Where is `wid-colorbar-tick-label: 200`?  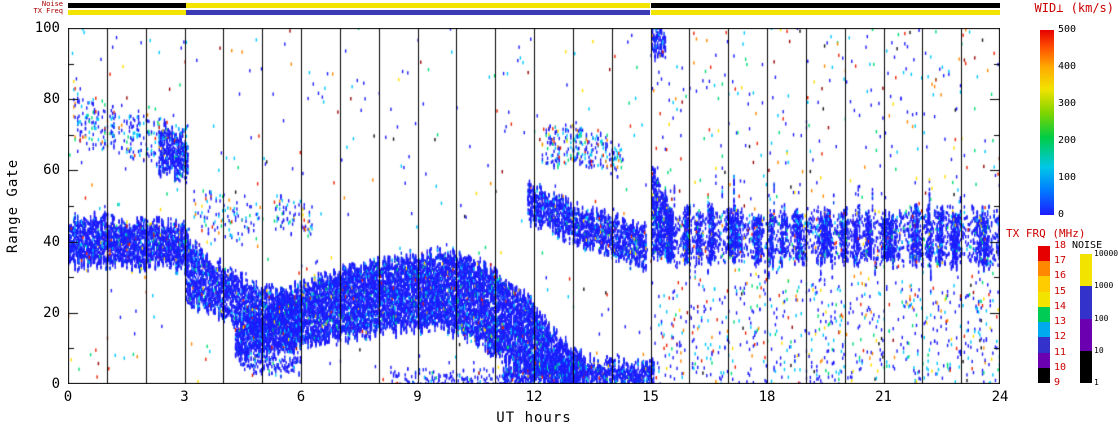 wid-colorbar-tick-label: 200 is located at coordinates (1067, 140).